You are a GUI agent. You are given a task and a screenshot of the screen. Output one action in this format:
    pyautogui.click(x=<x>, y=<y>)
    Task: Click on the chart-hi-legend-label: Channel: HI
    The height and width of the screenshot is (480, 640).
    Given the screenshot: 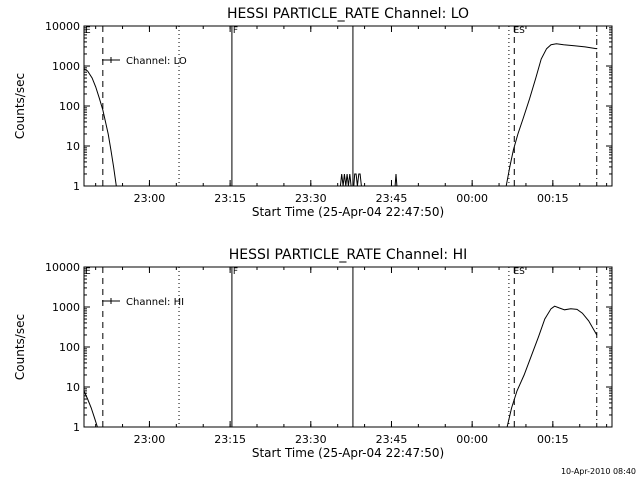 What is the action you would take?
    pyautogui.click(x=155, y=302)
    